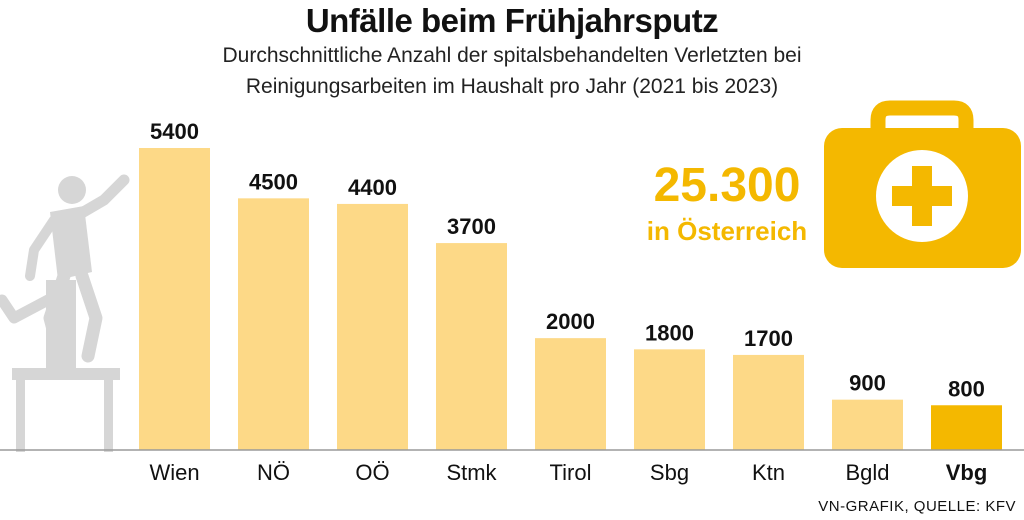  What do you see at coordinates (372, 326) in the screenshot?
I see `bar-oö` at bounding box center [372, 326].